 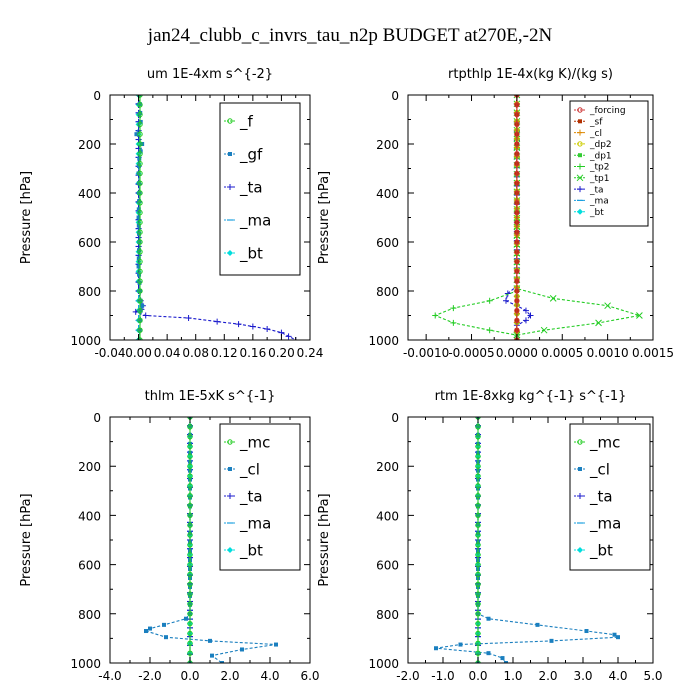 I want to click on legend-entry: _tp2, so click(x=599, y=168).